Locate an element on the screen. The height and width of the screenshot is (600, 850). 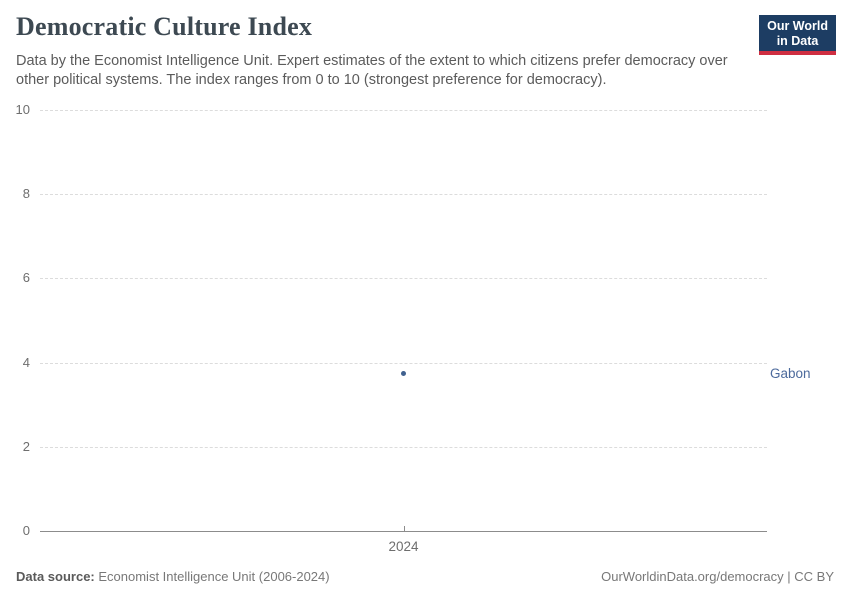
data-point-gabon is located at coordinates (403, 373).